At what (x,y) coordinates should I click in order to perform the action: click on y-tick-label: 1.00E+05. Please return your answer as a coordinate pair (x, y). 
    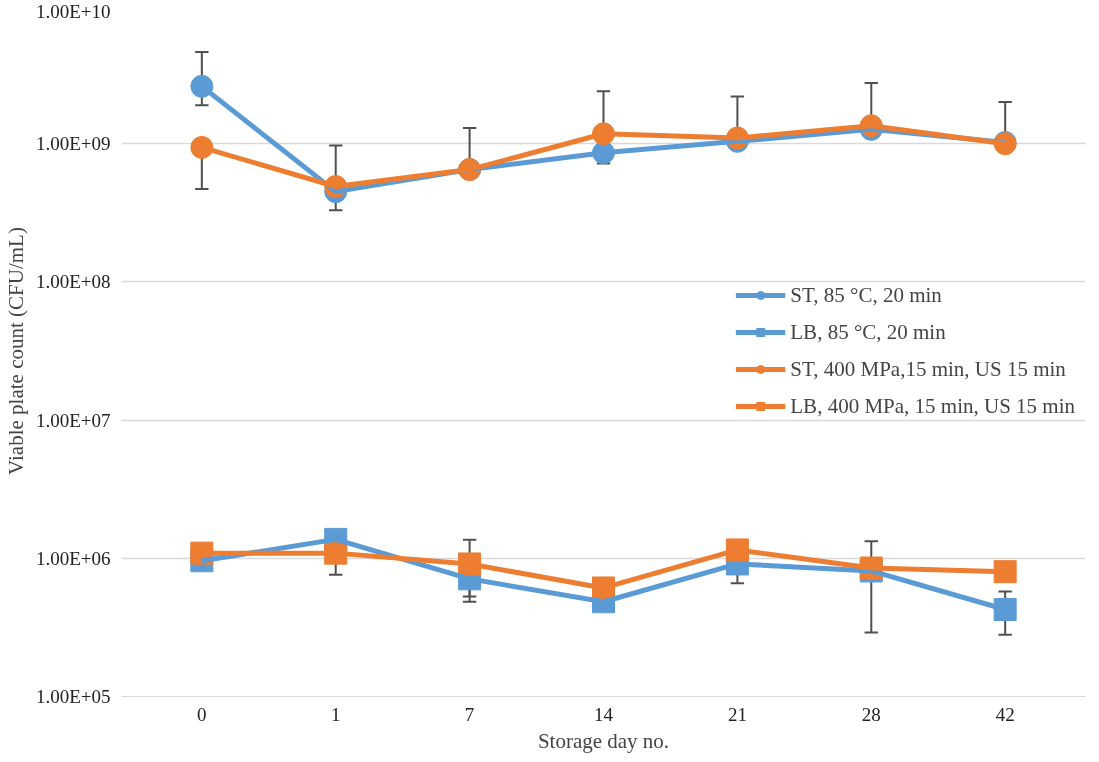
    Looking at the image, I should click on (73, 696).